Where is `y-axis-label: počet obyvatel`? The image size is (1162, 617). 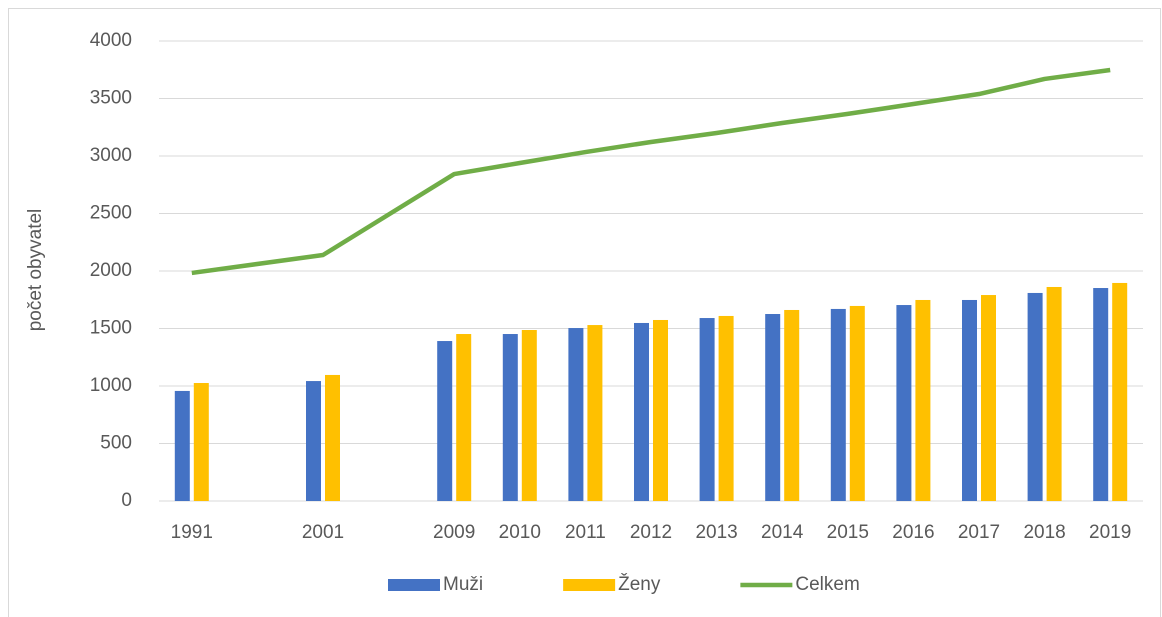
y-axis-label: počet obyvatel is located at coordinates (35, 270).